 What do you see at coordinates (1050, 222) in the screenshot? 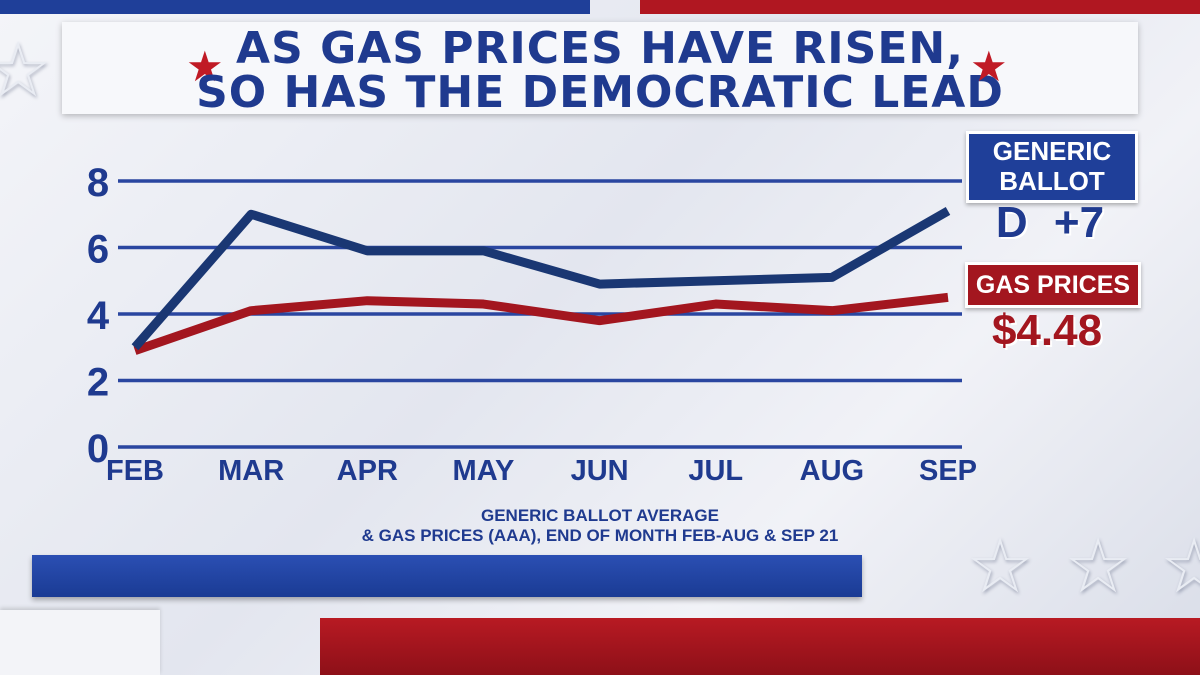
I see `generic-ballot-value: D +7` at bounding box center [1050, 222].